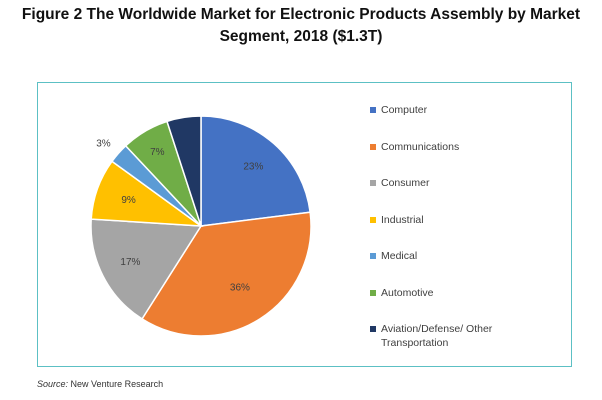 The width and height of the screenshot is (602, 400). What do you see at coordinates (405, 183) in the screenshot?
I see `legend-label: Consumer` at bounding box center [405, 183].